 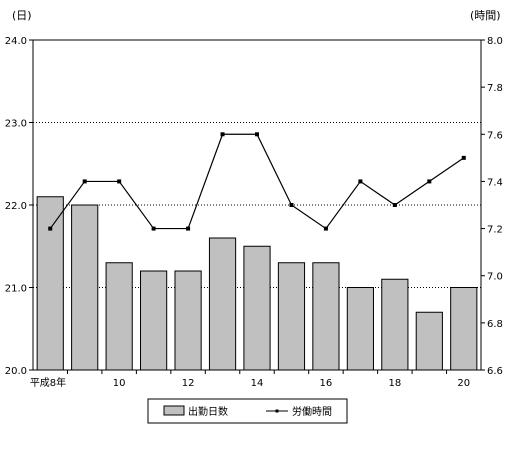 I want to click on left-axis-unit: (日), so click(x=22, y=15).